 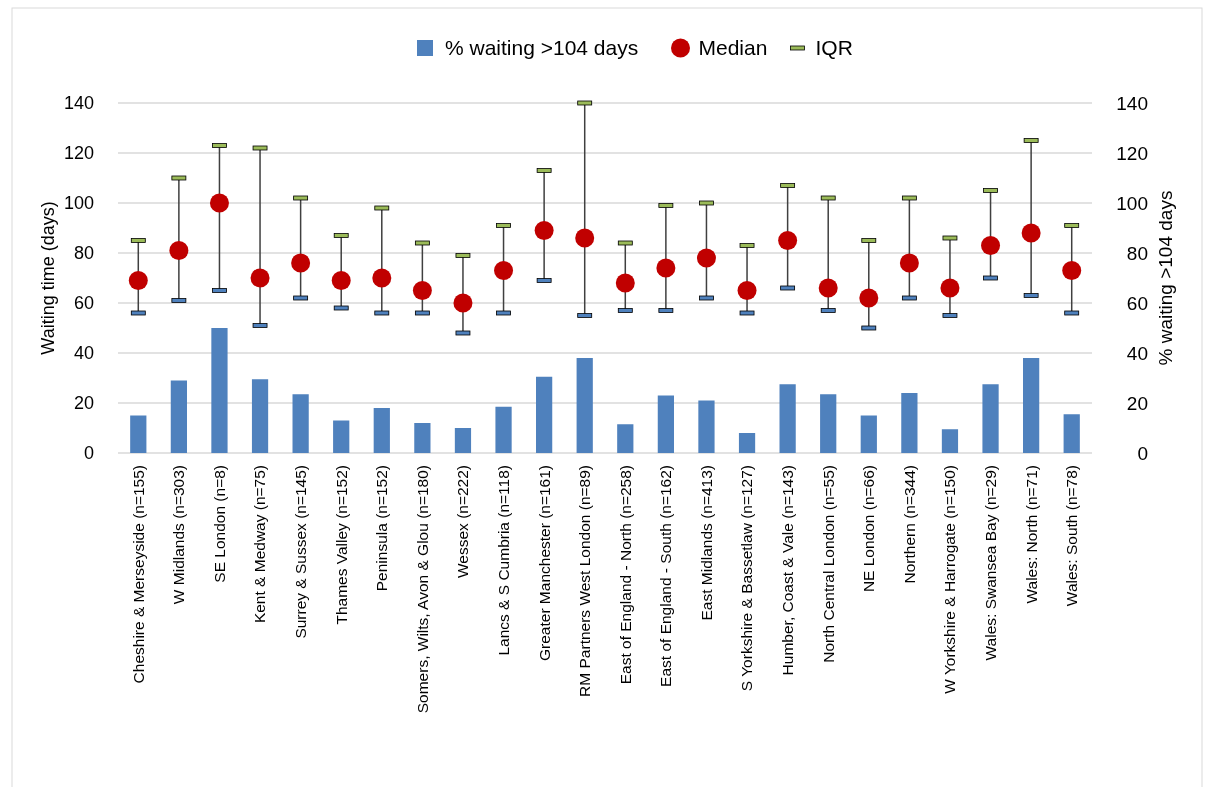 What do you see at coordinates (828, 564) in the screenshot?
I see `x-tick-label: North Central London (n=55)` at bounding box center [828, 564].